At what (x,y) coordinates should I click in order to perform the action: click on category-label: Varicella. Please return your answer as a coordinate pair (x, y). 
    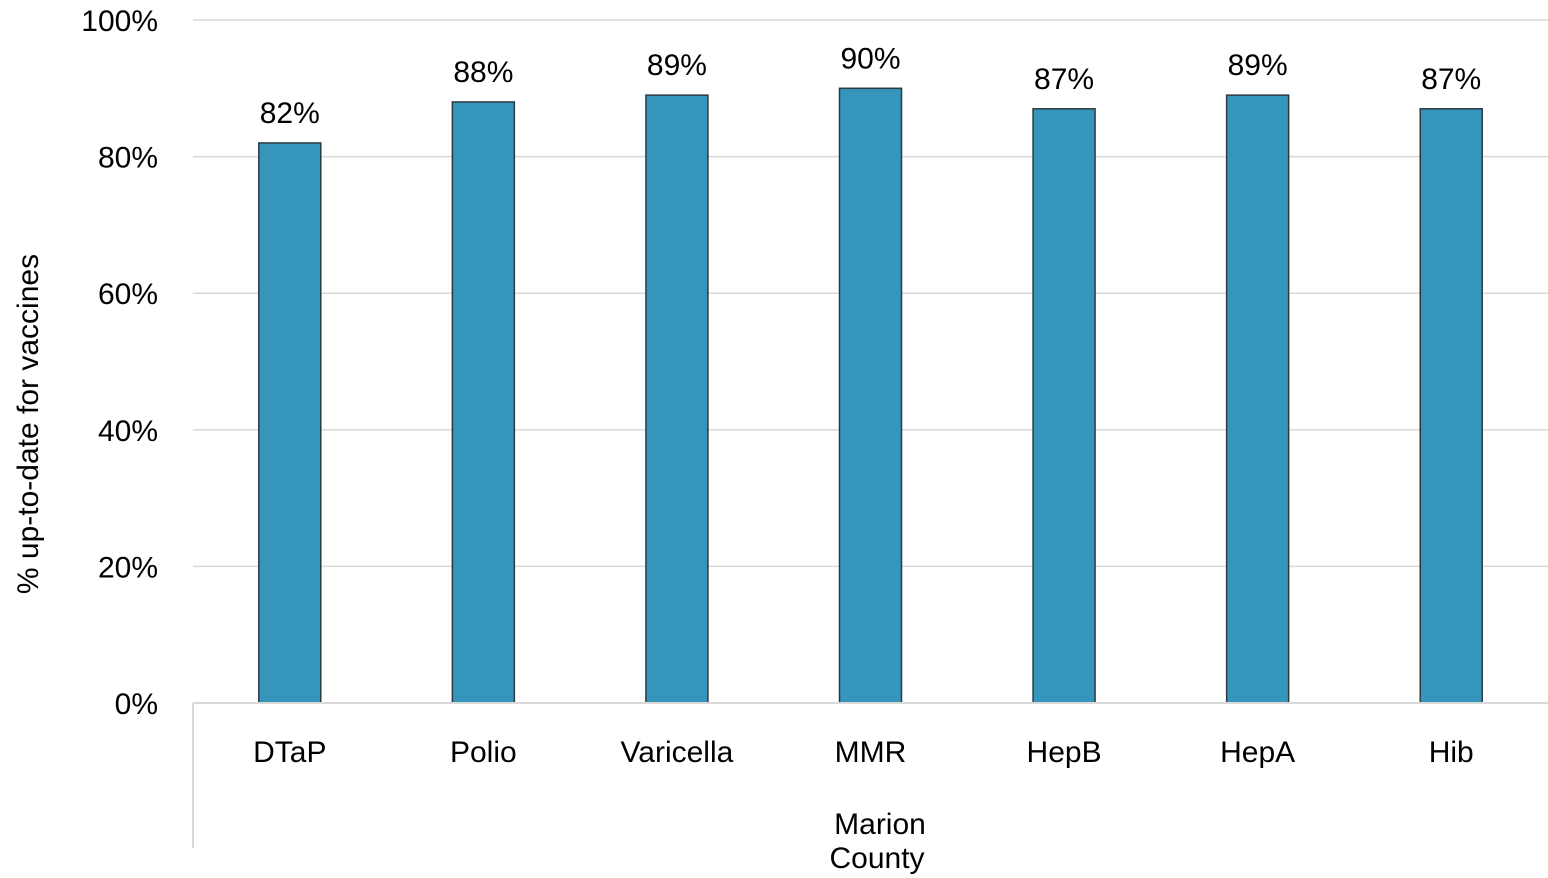
    Looking at the image, I should click on (677, 752).